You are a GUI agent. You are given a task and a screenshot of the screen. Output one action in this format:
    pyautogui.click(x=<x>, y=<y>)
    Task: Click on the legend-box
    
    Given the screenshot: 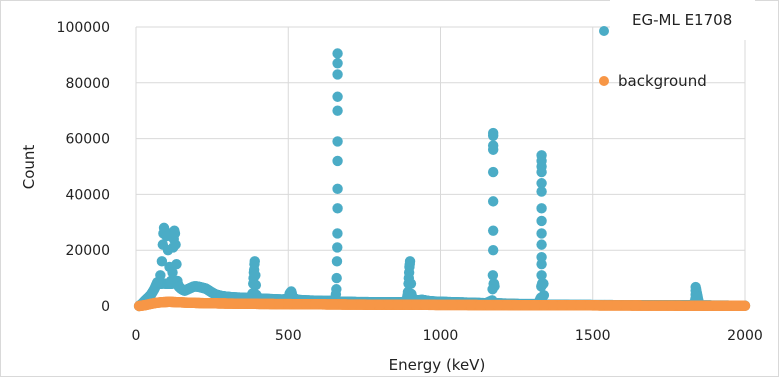 What is the action you would take?
    pyautogui.click(x=682, y=20)
    